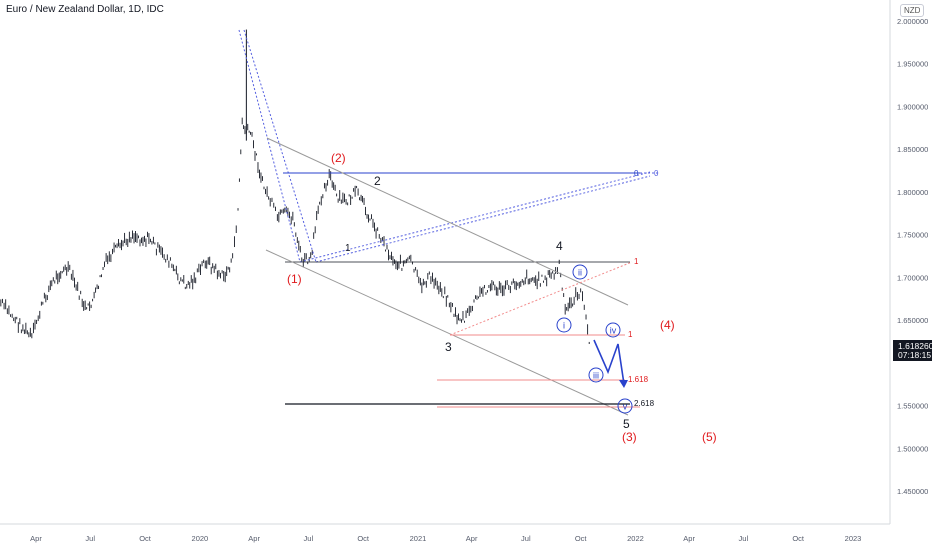 The image size is (932, 555). What do you see at coordinates (667, 325) in the screenshot?
I see `wave-label-4: (4)` at bounding box center [667, 325].